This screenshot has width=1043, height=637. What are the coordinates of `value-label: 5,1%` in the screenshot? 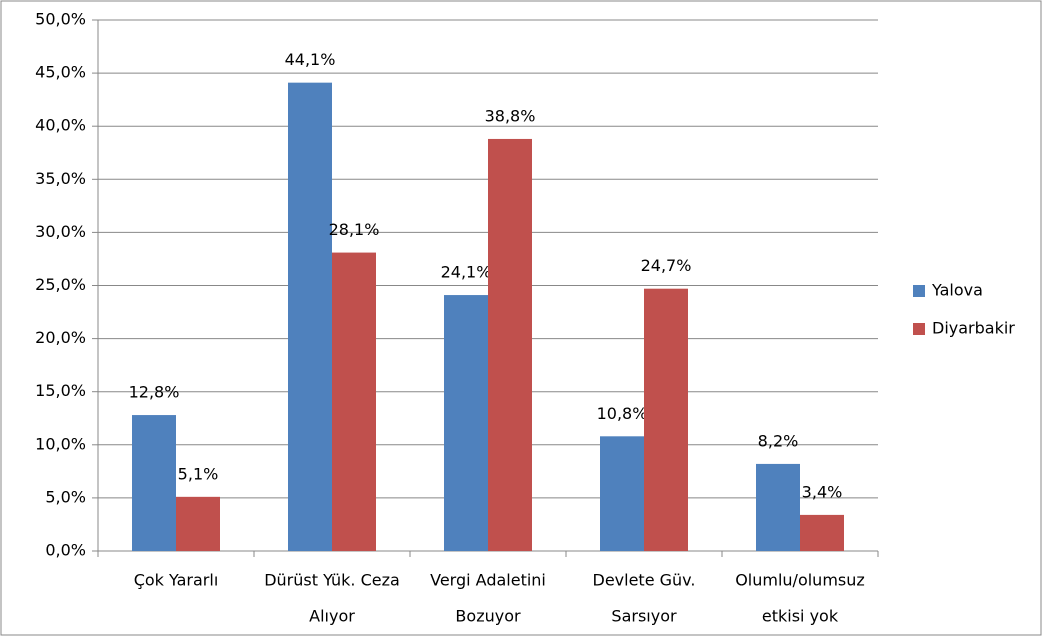 It's located at (198, 473).